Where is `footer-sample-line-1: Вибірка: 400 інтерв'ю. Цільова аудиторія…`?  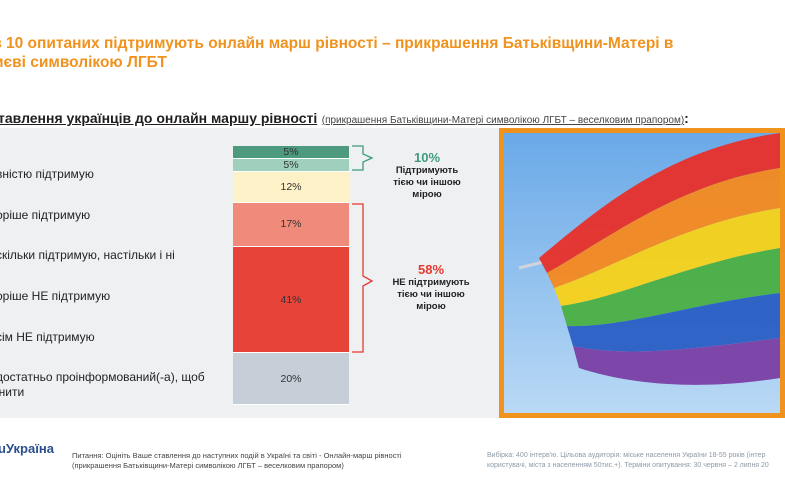 footer-sample-line-1: Вибірка: 400 інтерв'ю. Цільова аудиторія… is located at coordinates (626, 455).